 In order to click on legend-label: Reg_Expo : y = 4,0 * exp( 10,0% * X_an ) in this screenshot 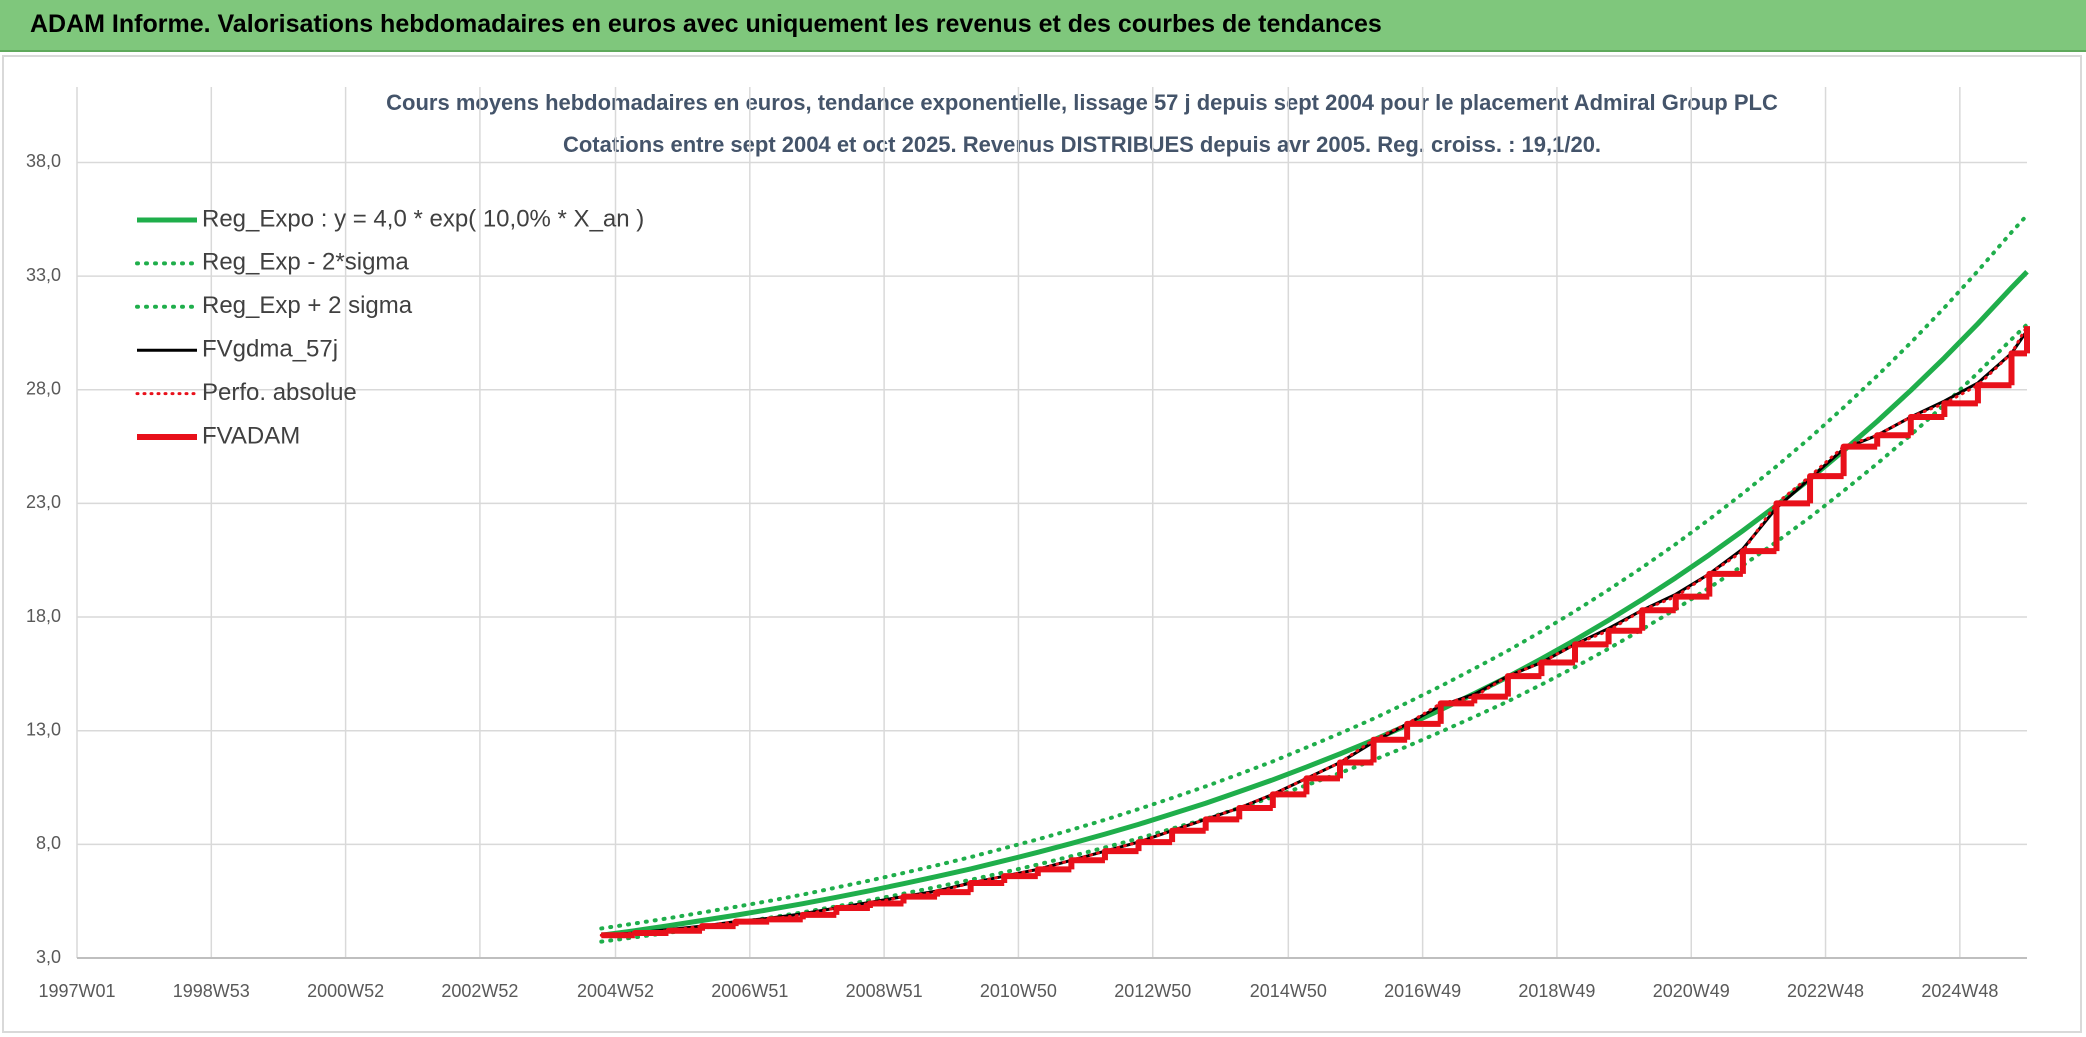, I will do `click(423, 218)`.